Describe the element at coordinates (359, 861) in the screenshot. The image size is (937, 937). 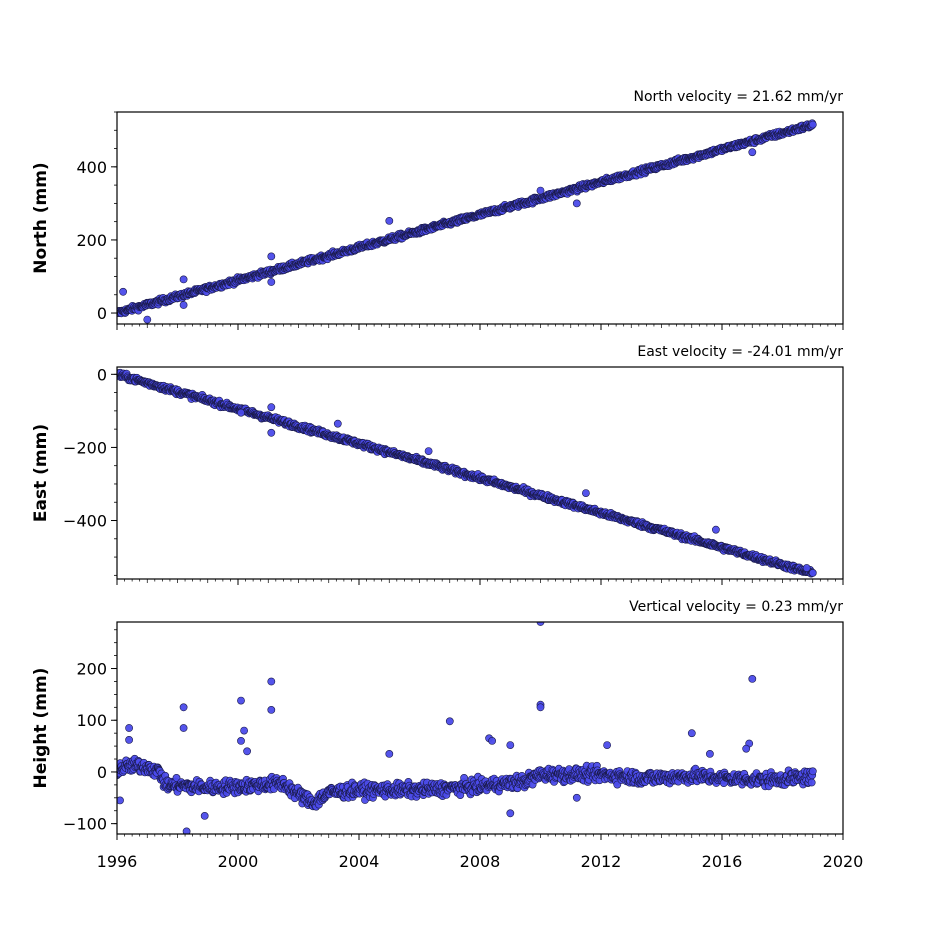
I see `x-tick-label: 2004` at that location.